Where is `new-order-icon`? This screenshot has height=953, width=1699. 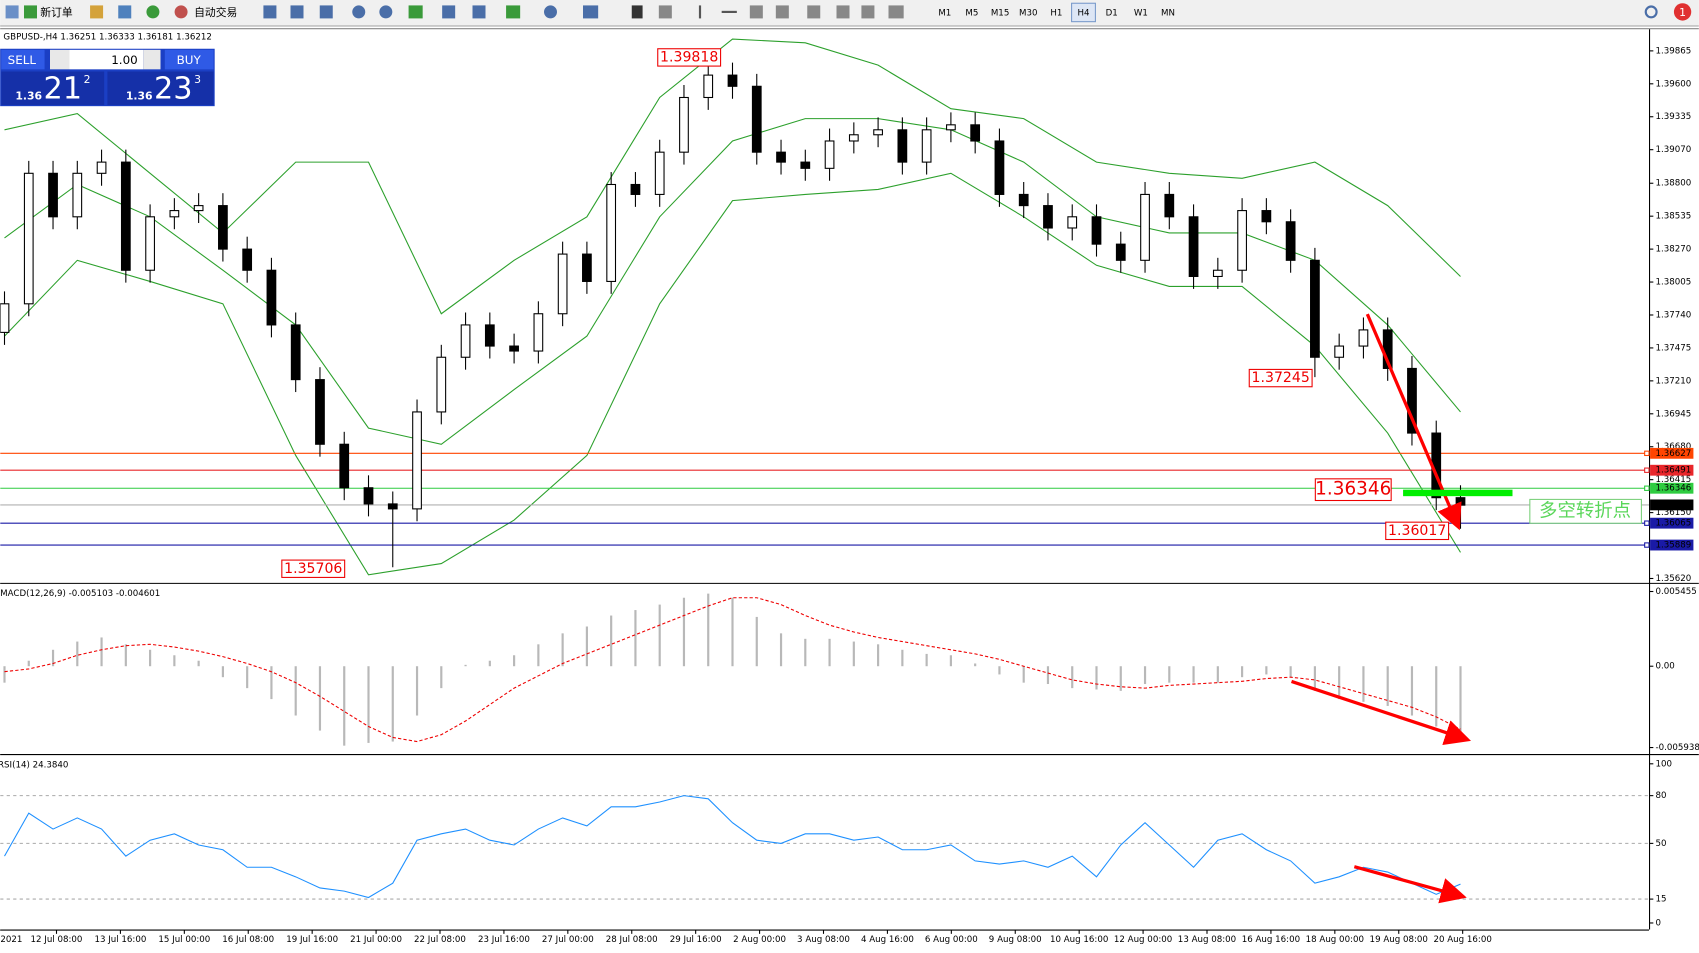
new-order-icon is located at coordinates (30, 11).